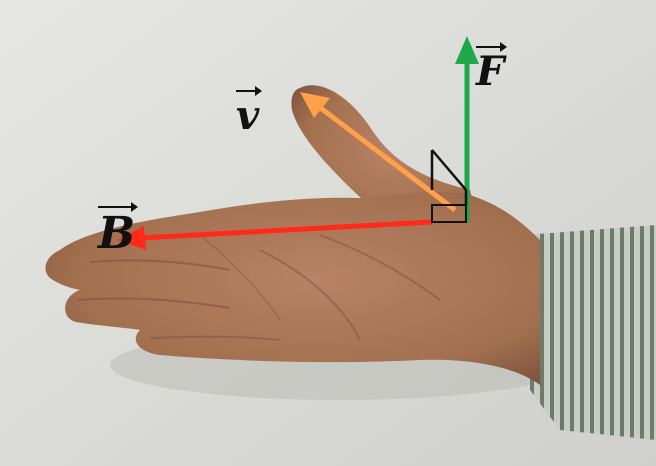 Image resolution: width=656 pixels, height=466 pixels. I want to click on shirt-sleeve, so click(590, 332).